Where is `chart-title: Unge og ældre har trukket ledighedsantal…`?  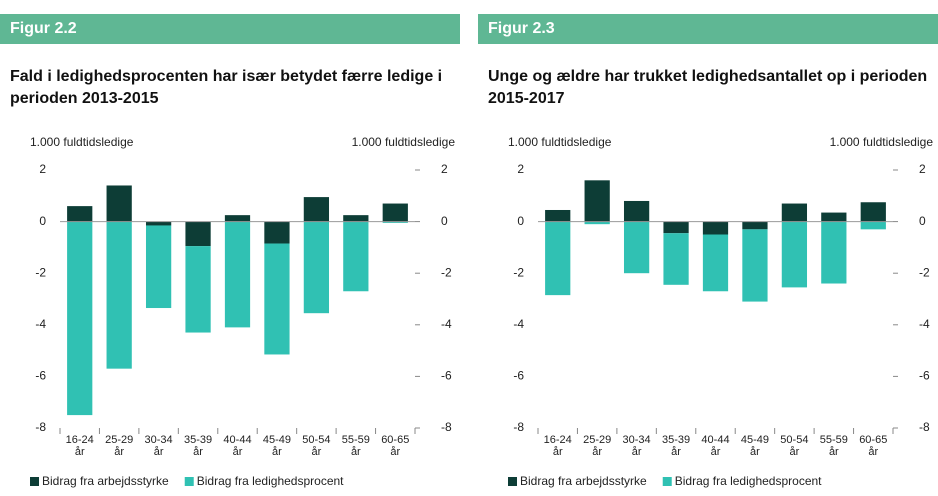
chart-title: Unge og ældre har trukket ledighedsantal… is located at coordinates (708, 87).